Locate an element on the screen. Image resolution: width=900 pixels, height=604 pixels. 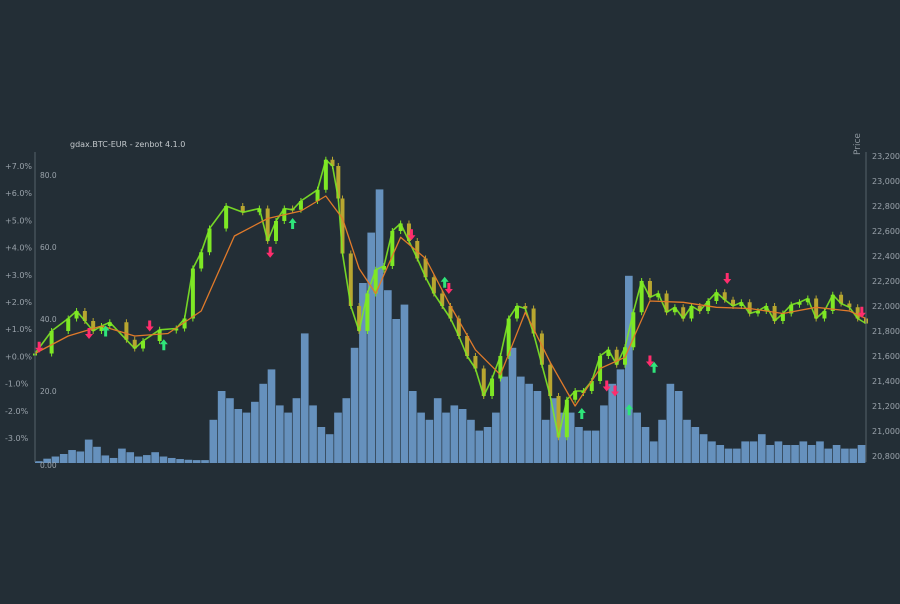
right-tick-label: 22,000 is located at coordinates (886, 306).